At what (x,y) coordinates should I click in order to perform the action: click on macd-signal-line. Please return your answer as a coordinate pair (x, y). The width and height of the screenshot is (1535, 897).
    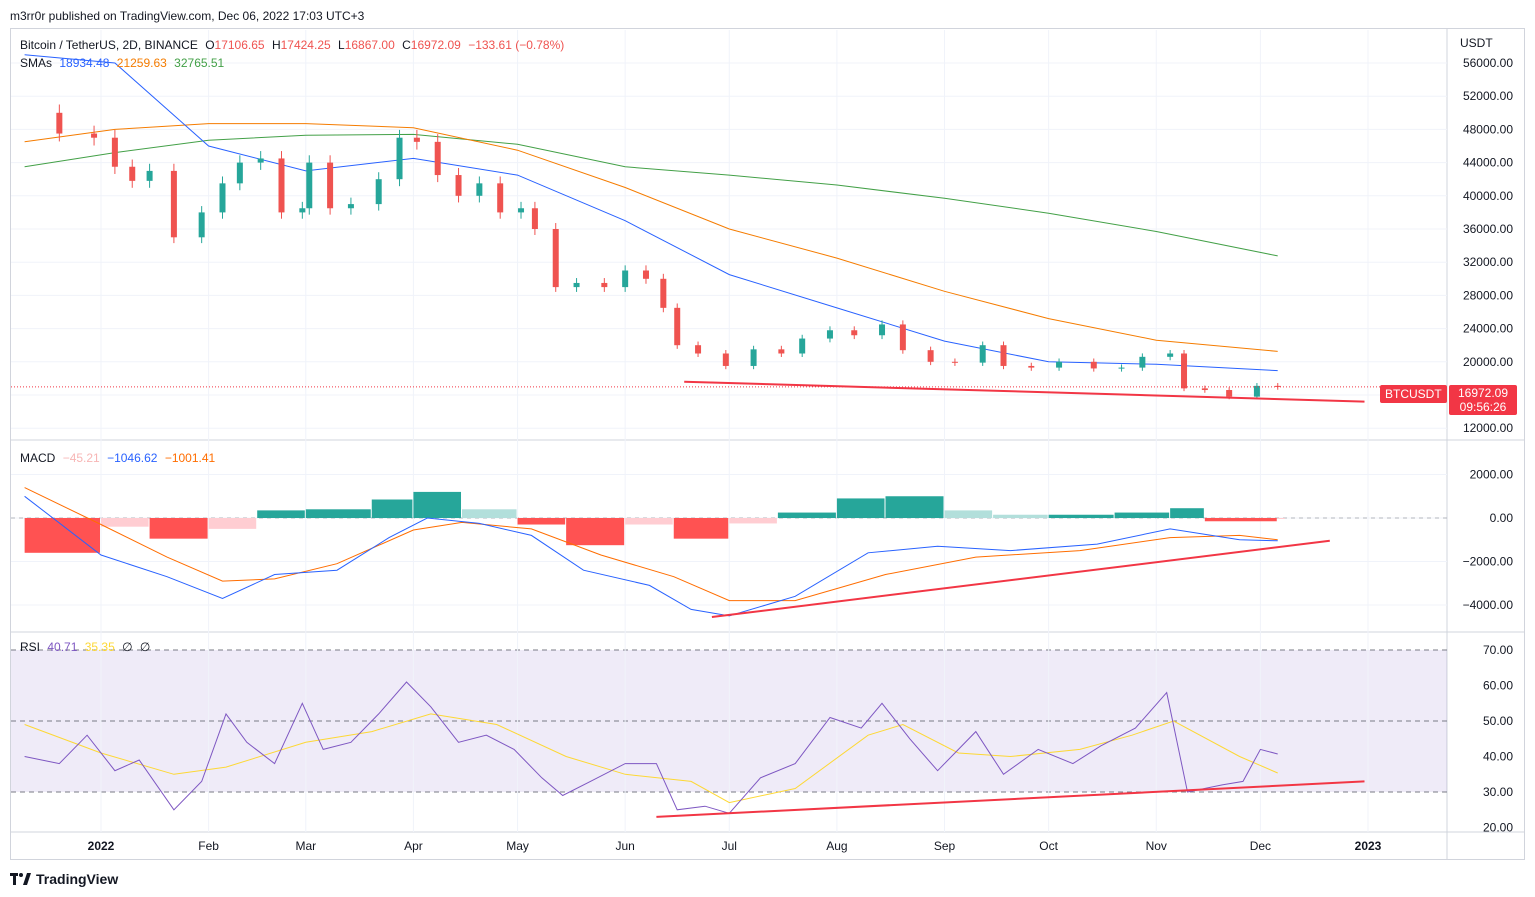
    Looking at the image, I should click on (651, 544).